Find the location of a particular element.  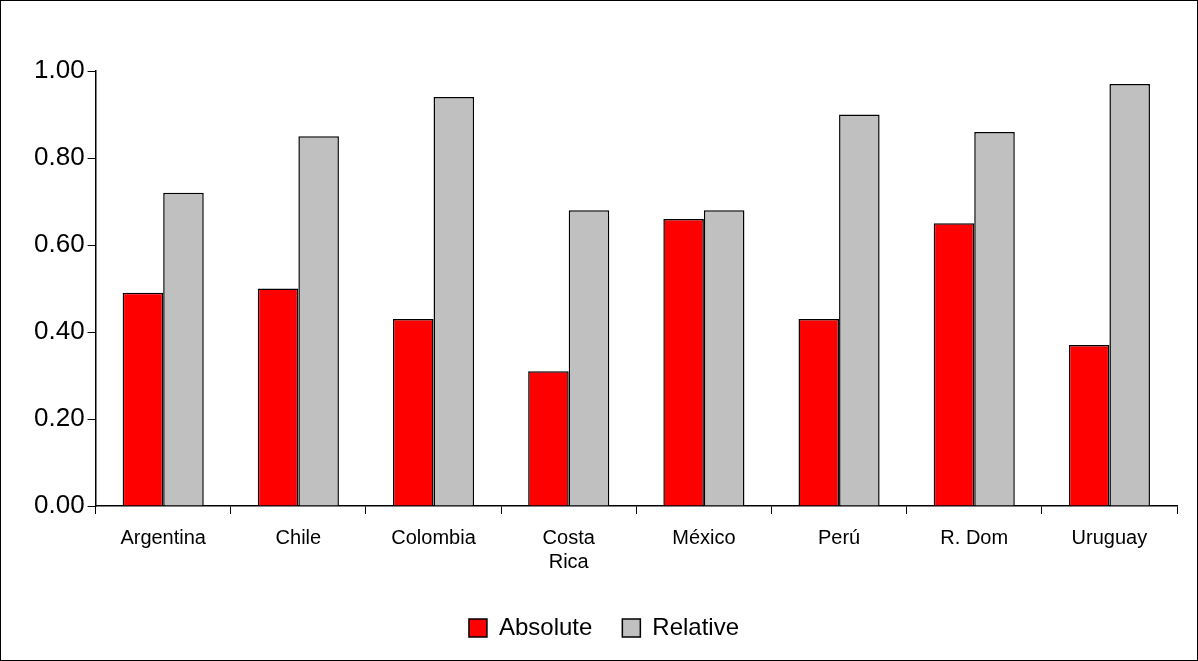

x-tick-label: Chile is located at coordinates (298, 536).